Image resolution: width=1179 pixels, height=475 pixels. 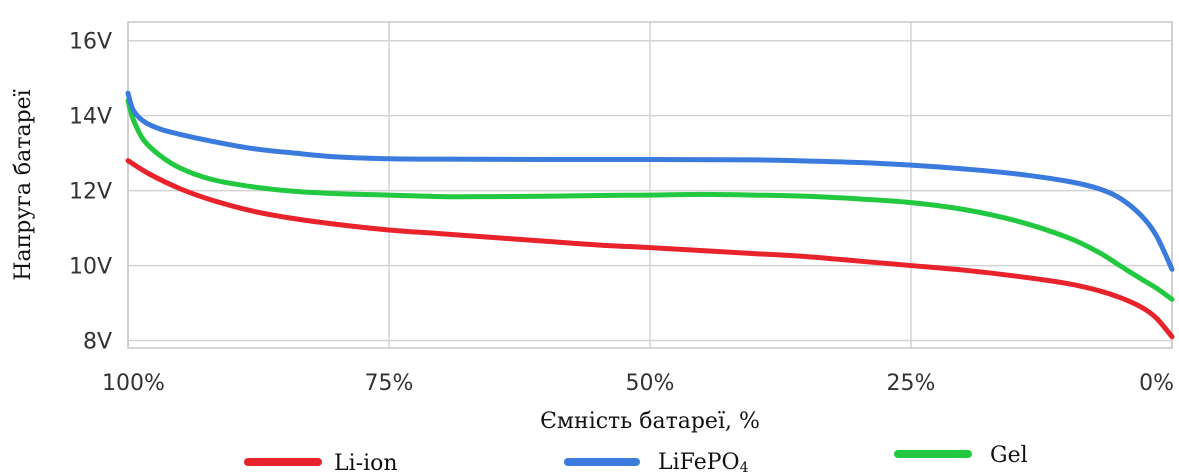 I want to click on legend-label-lifepo4: LiFePO4, so click(x=703, y=462).